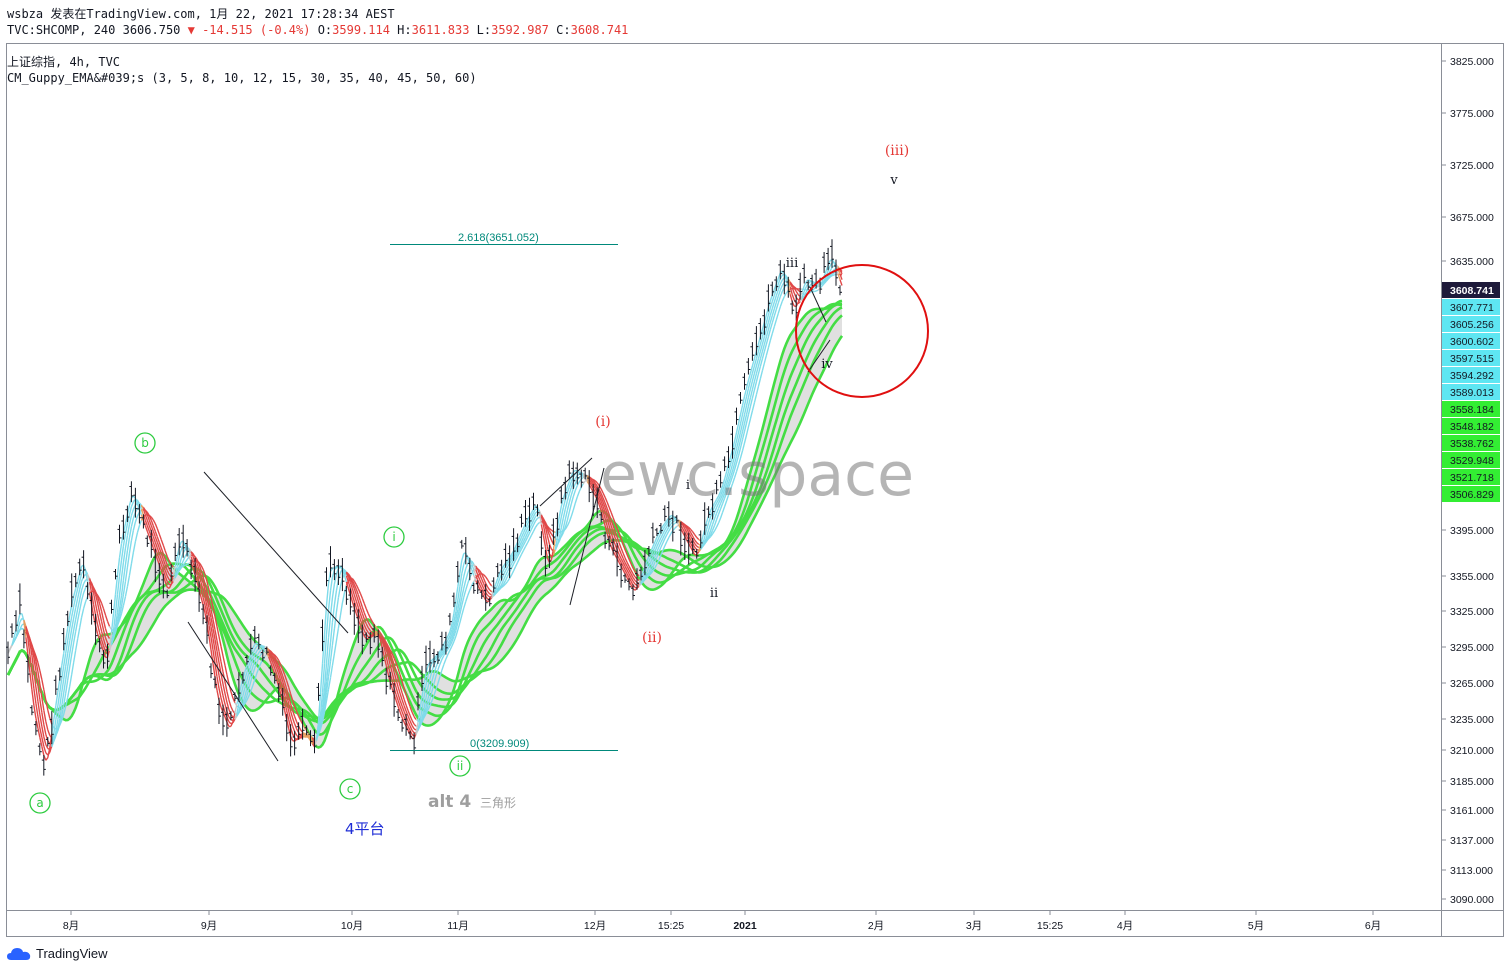 This screenshot has height=974, width=1510. What do you see at coordinates (602, 422) in the screenshot?
I see `wave-label-i-red: (i)` at bounding box center [602, 422].